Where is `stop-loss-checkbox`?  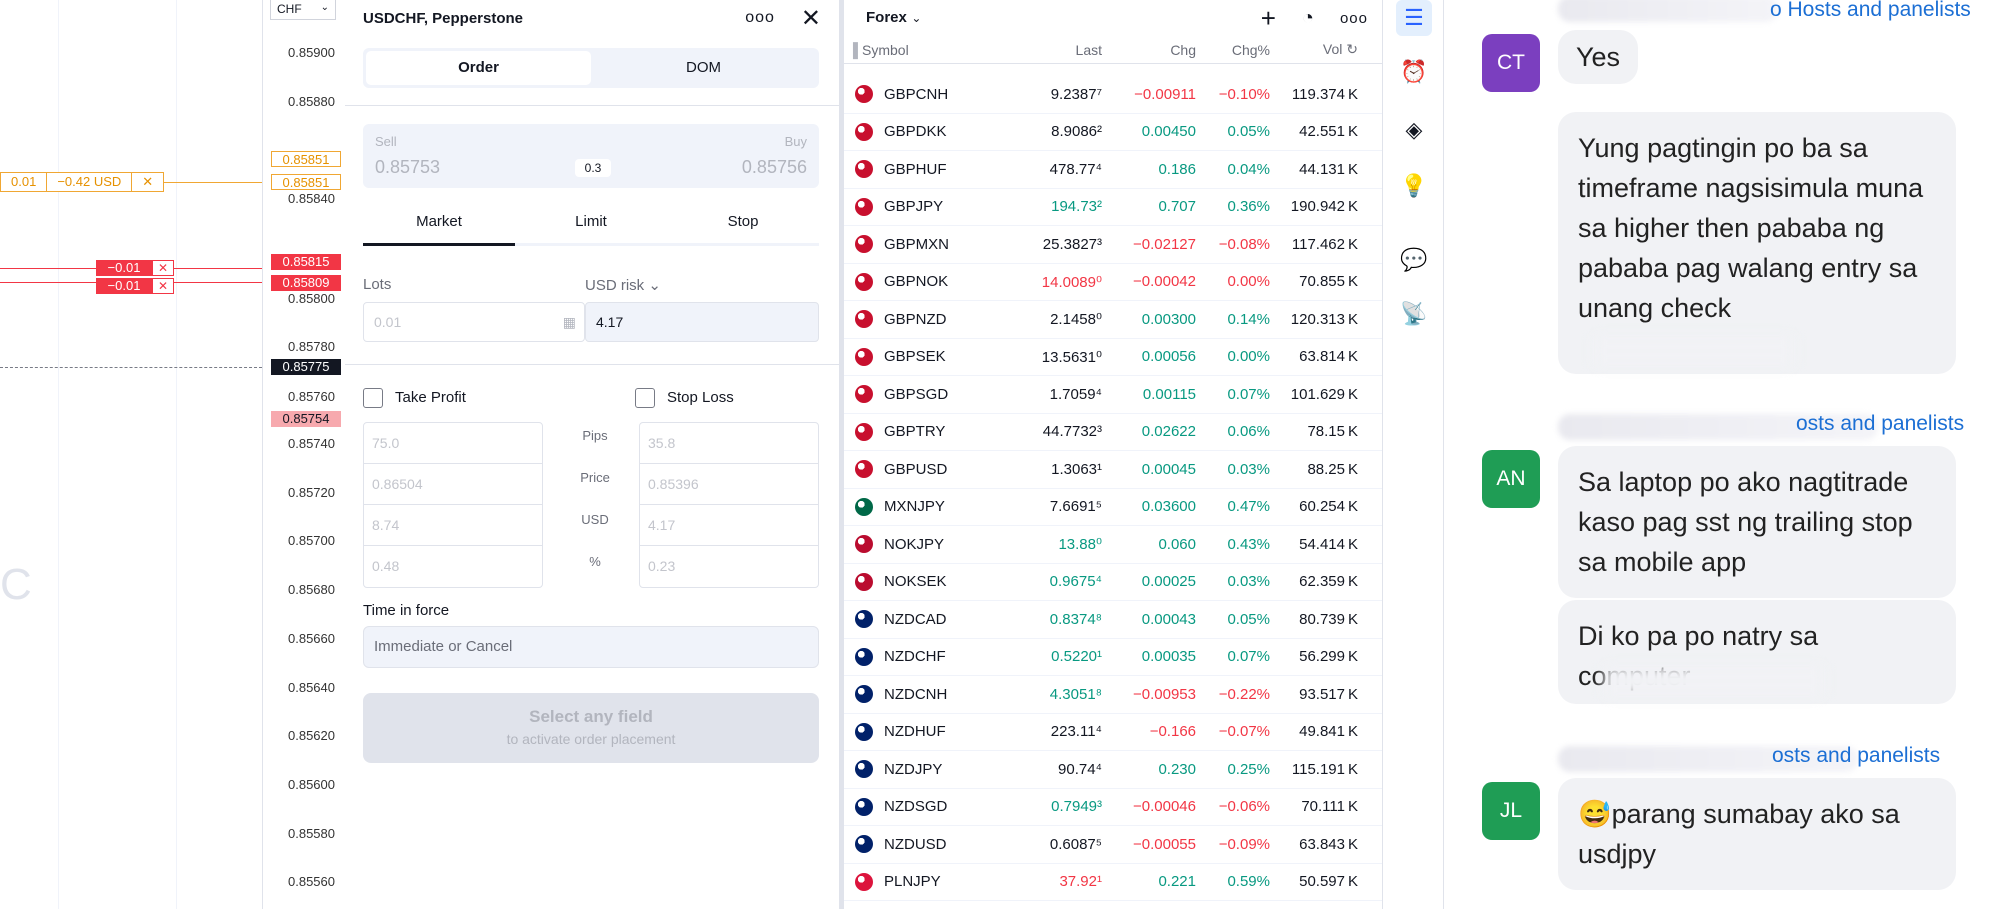
stop-loss-checkbox is located at coordinates (645, 398).